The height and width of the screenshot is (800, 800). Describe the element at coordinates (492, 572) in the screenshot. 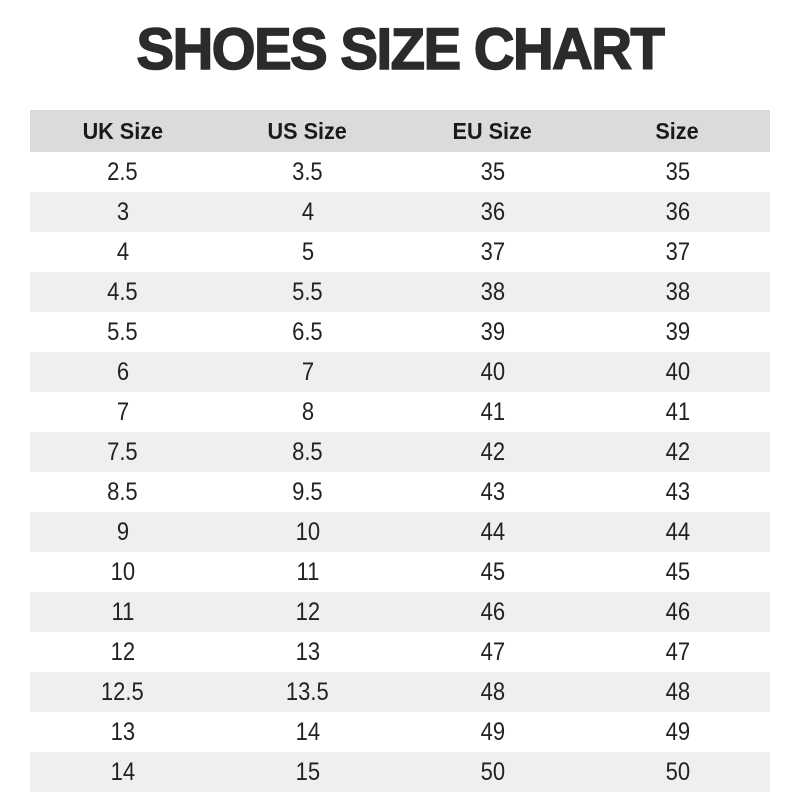

I see `size-cell: 45` at that location.